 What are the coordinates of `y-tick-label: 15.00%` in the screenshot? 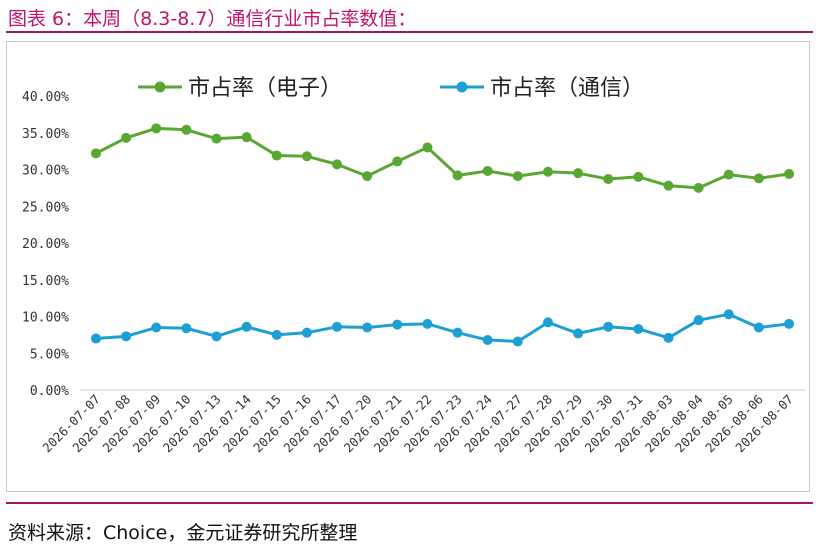 It's located at (45, 281).